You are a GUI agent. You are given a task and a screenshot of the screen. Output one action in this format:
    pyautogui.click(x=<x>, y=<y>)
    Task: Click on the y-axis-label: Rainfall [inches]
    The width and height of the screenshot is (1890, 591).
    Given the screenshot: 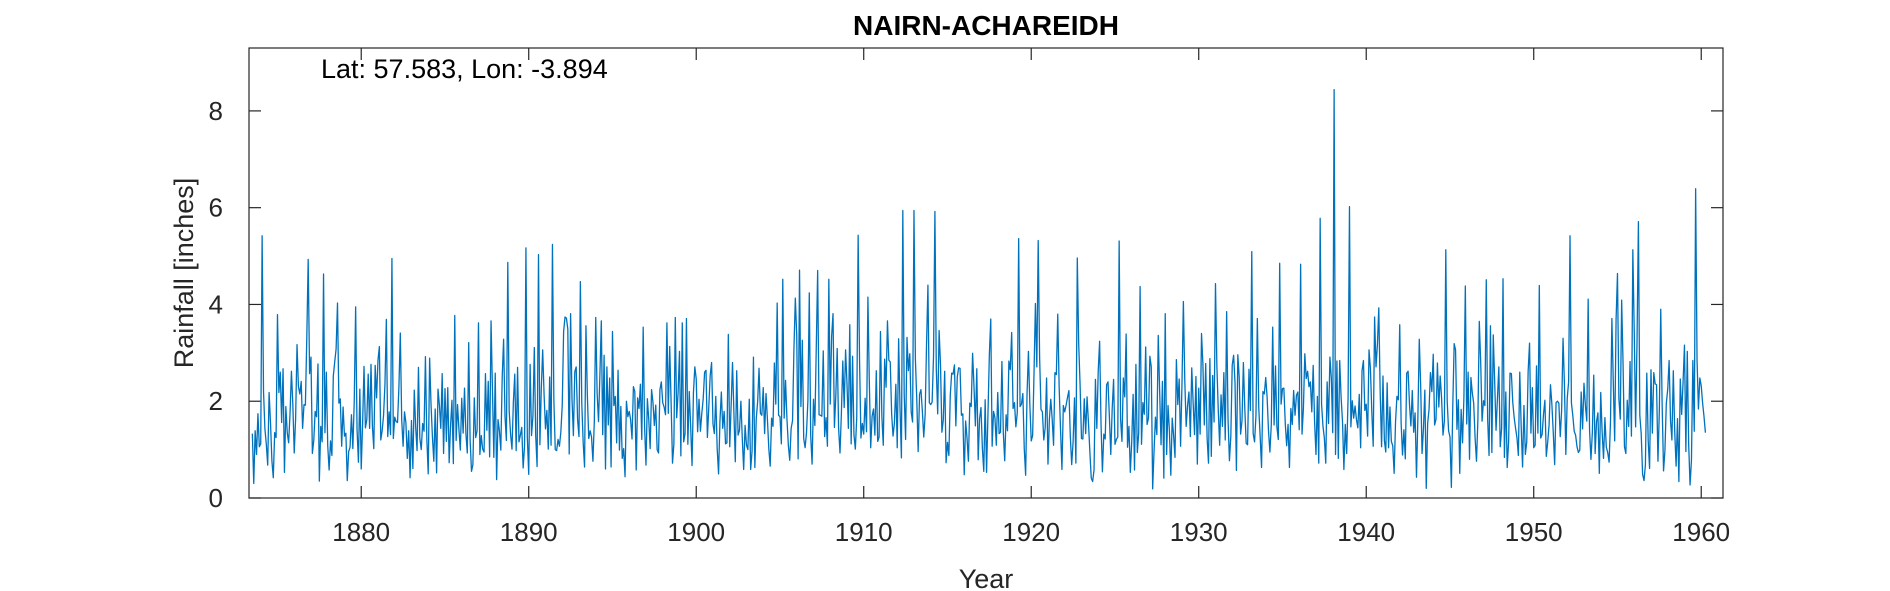 What is the action you would take?
    pyautogui.click(x=184, y=273)
    